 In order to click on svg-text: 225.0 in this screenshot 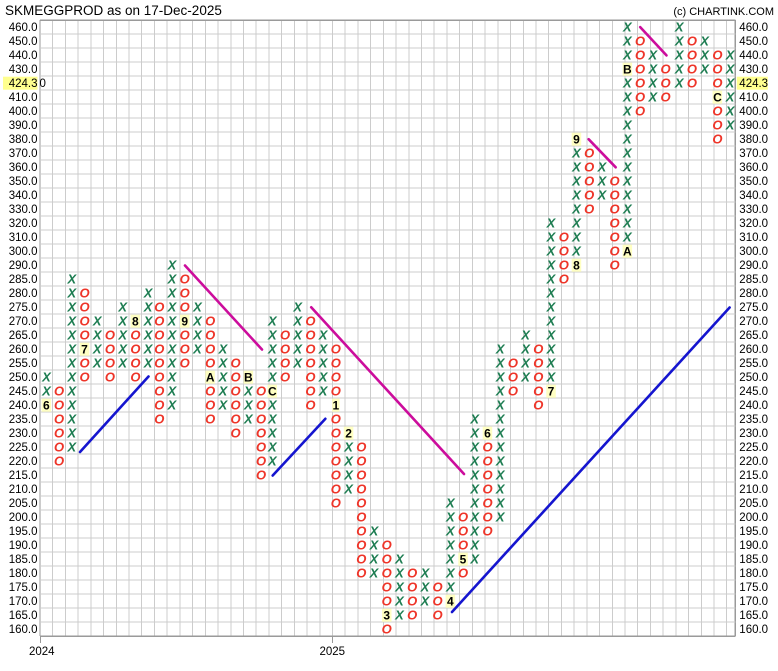, I will do `click(23, 448)`.